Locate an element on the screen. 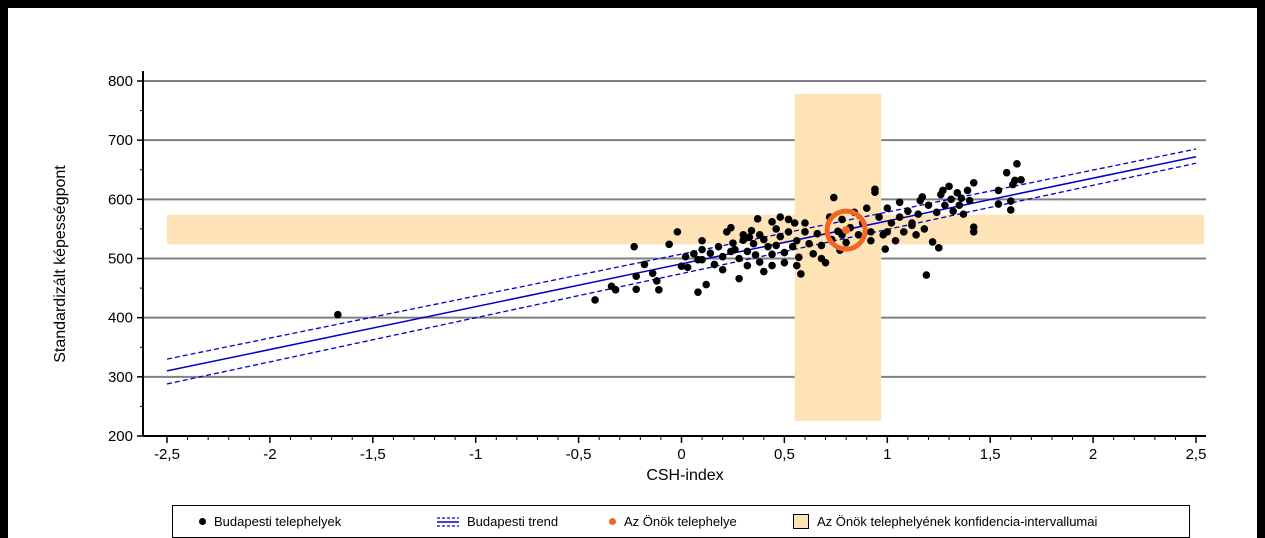 This screenshot has height=538, width=1265. y-tick-label-400: 400 is located at coordinates (120, 318).